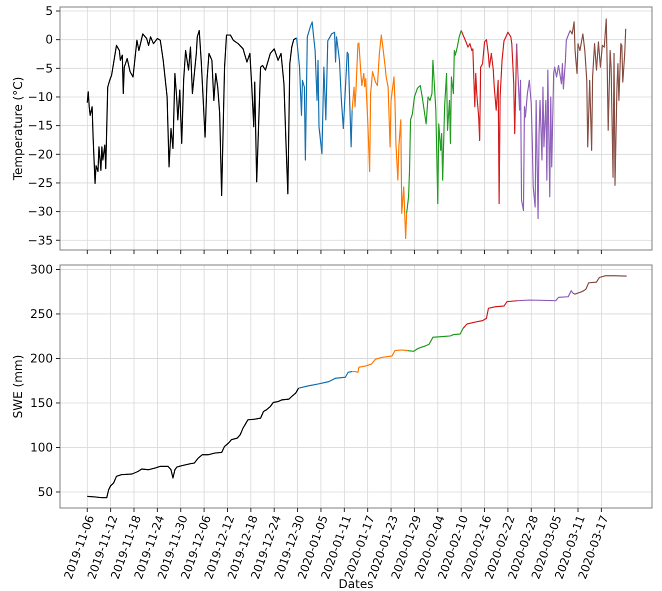 The image size is (662, 591). What do you see at coordinates (41, 358) in the screenshot?
I see `y-tick-label: 200` at bounding box center [41, 358].